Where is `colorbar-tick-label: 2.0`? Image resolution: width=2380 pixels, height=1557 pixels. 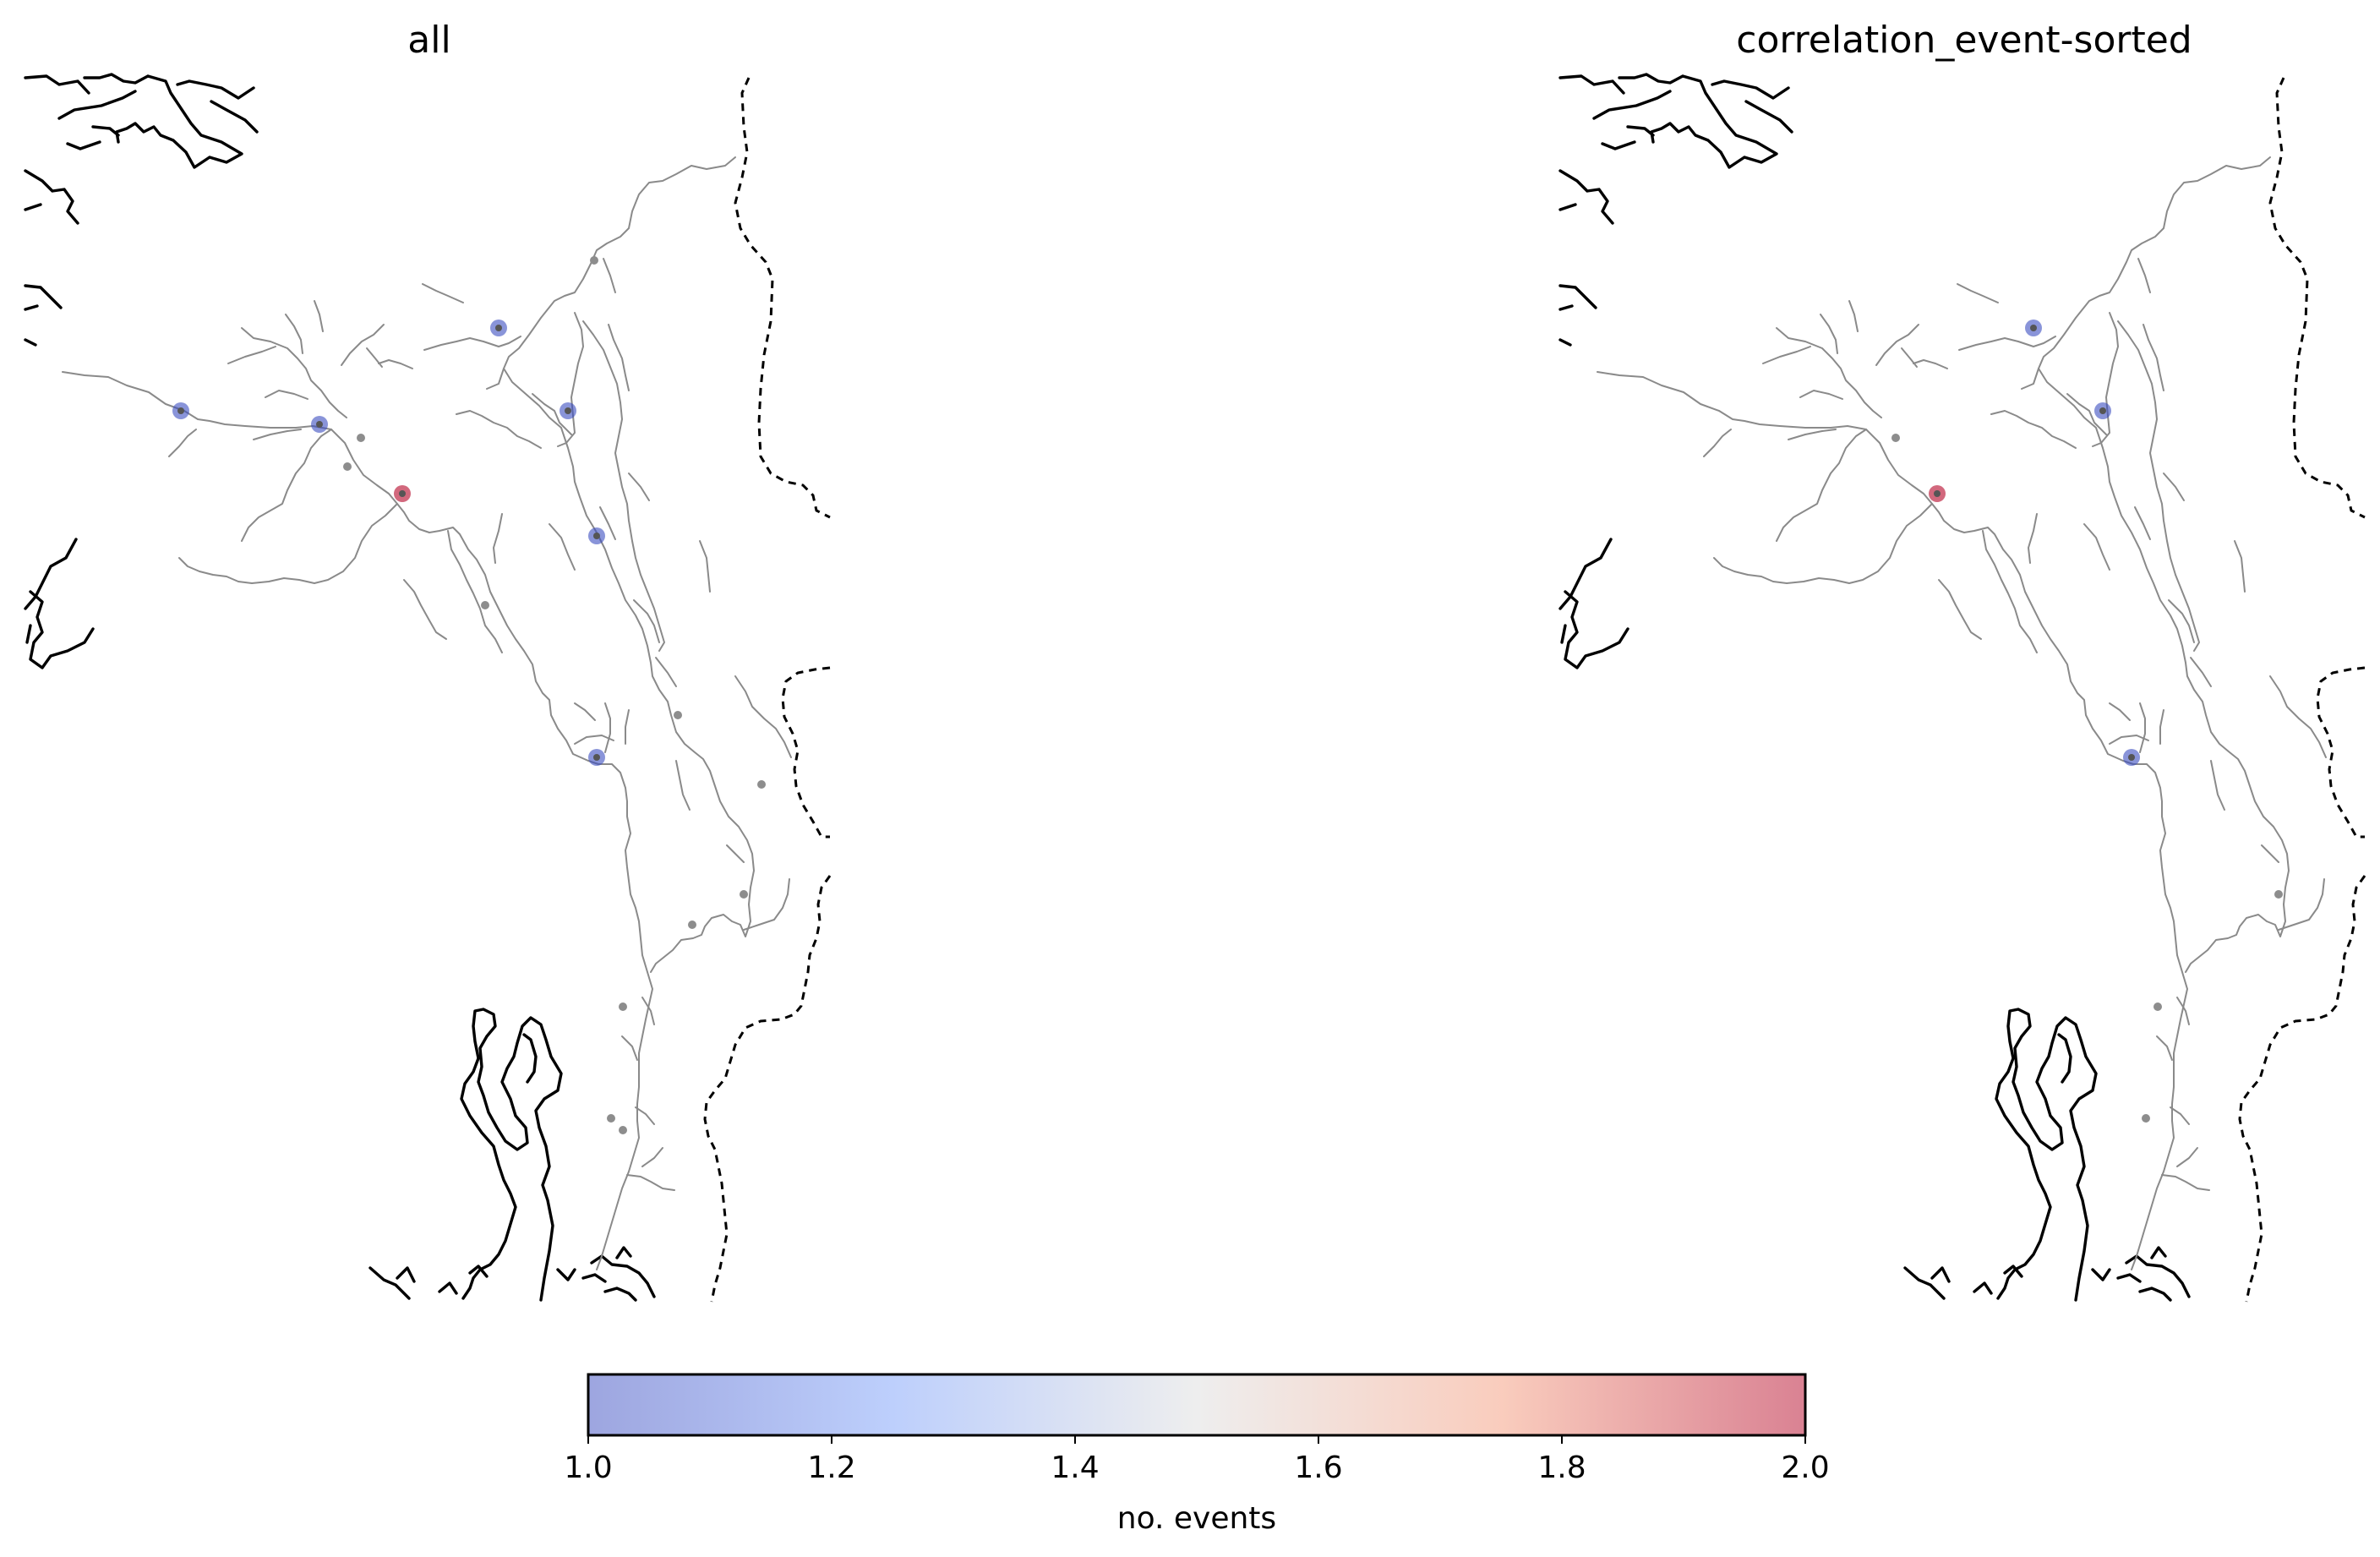
colorbar-tick-label: 2.0 is located at coordinates (1805, 1467).